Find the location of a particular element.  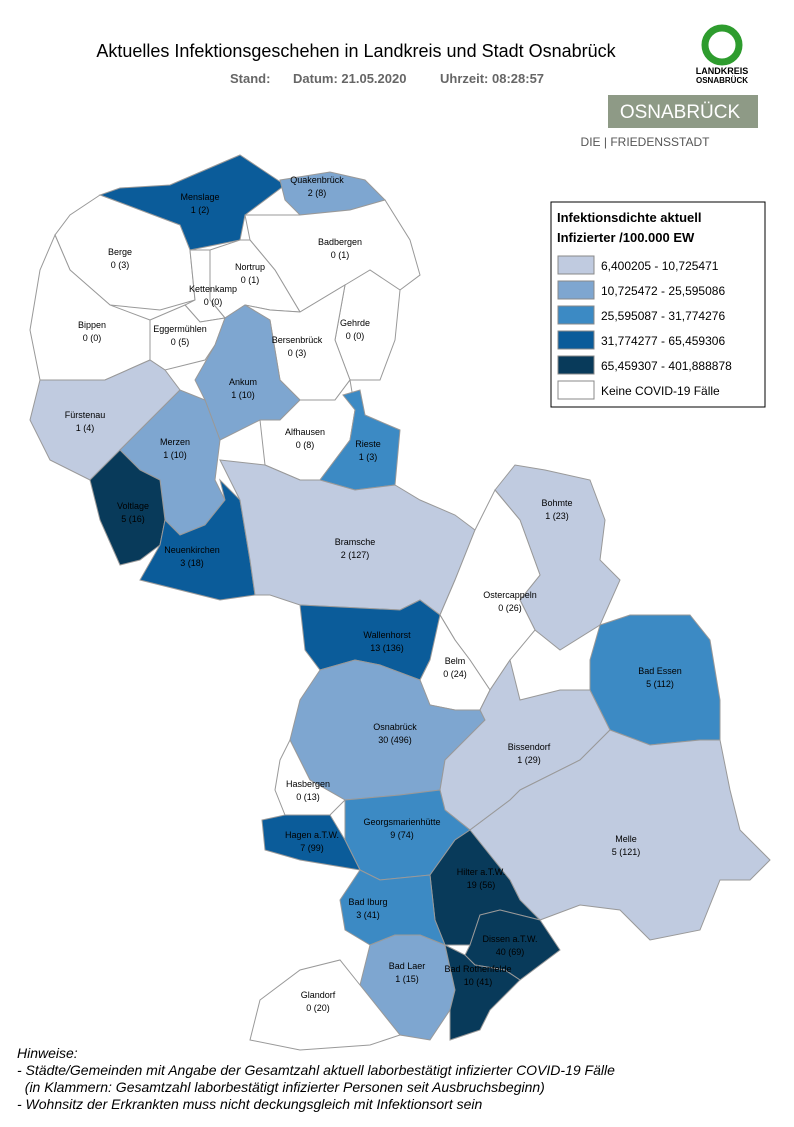

note-line: Hinweise: is located at coordinates (47, 1053).